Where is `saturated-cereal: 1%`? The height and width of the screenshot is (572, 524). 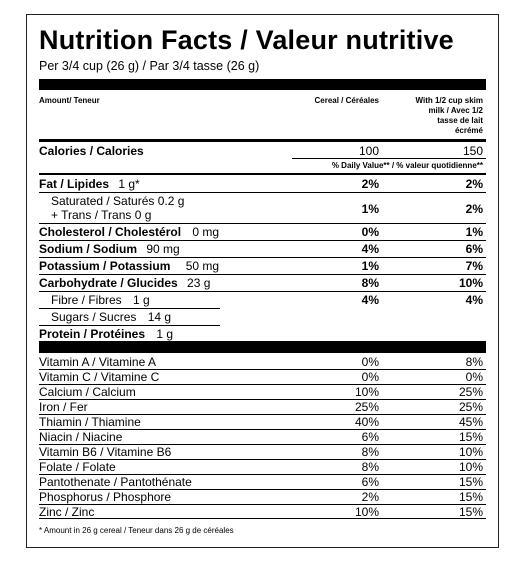 saturated-cereal: 1% is located at coordinates (370, 209).